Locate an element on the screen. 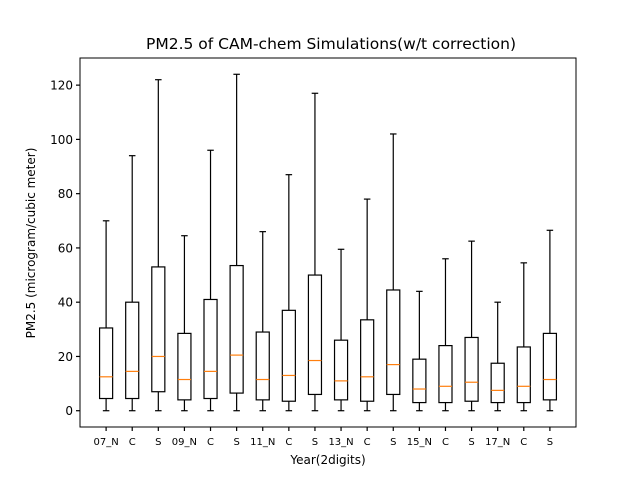 This screenshot has height=480, width=640. x-tick-label: 07_N is located at coordinates (105, 442).